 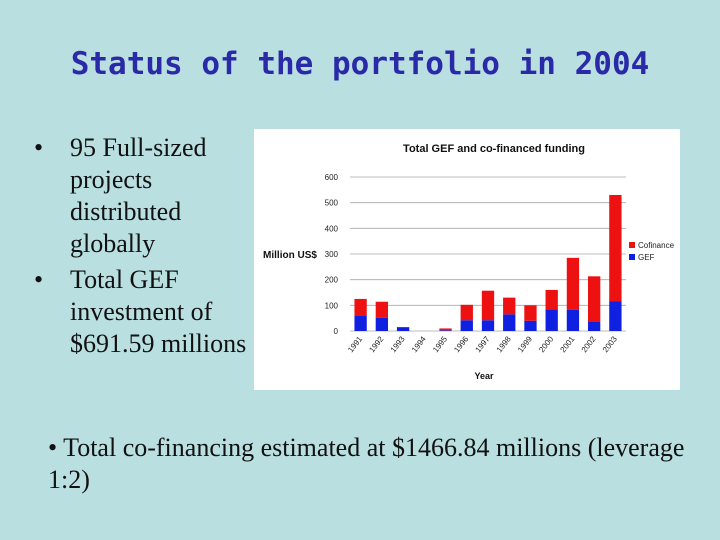 What do you see at coordinates (494, 149) in the screenshot?
I see `chart-title: Total GEF and co-financed funding` at bounding box center [494, 149].